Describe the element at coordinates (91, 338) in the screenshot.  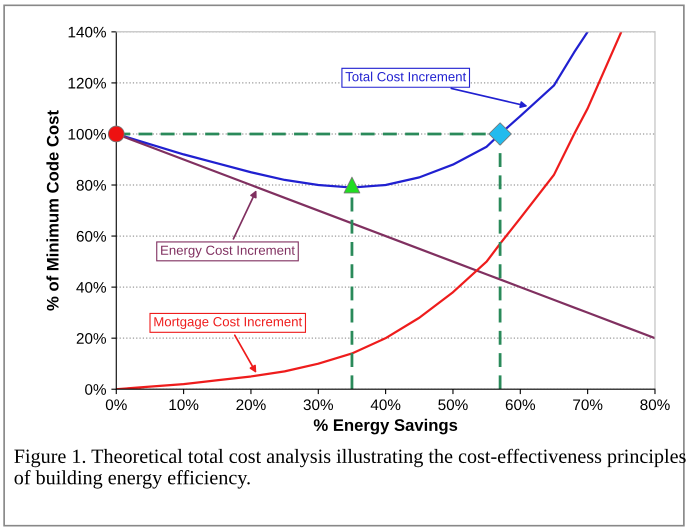
I see `y-tick-label: 20%` at that location.